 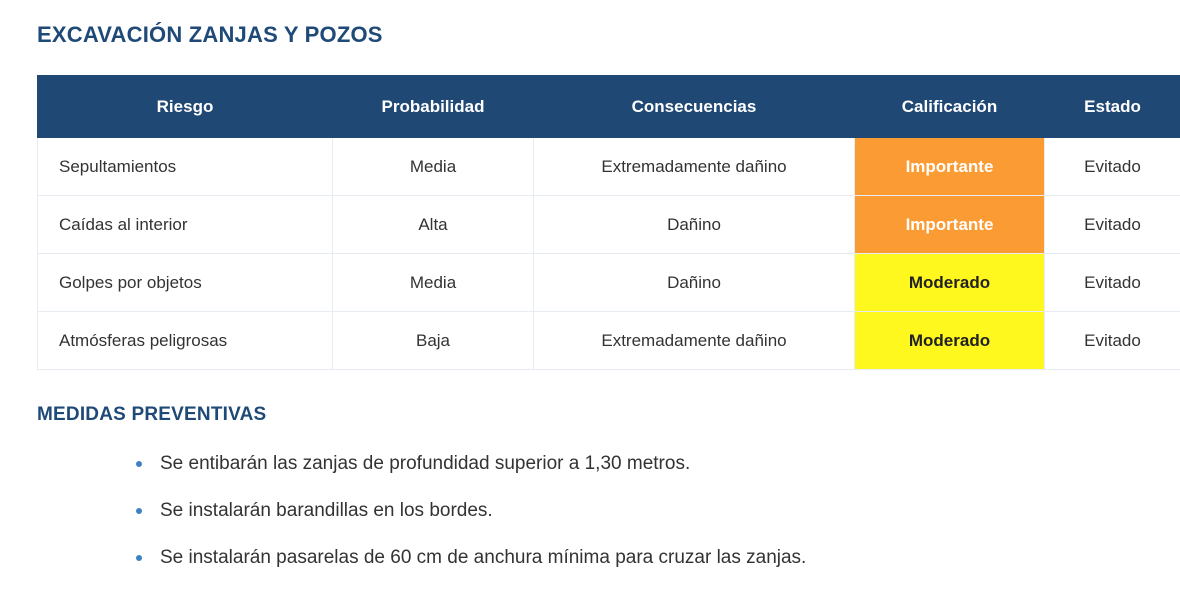 I want to click on header-probabilidad: Probabilidad, so click(x=433, y=106).